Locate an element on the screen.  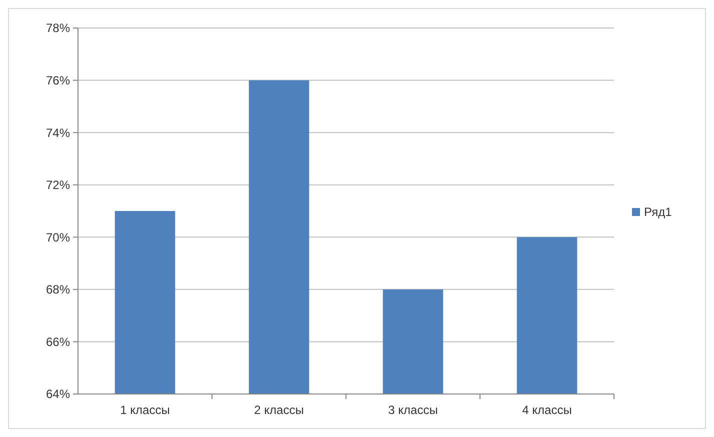
y-tick-label: 68% is located at coordinates (58, 289).